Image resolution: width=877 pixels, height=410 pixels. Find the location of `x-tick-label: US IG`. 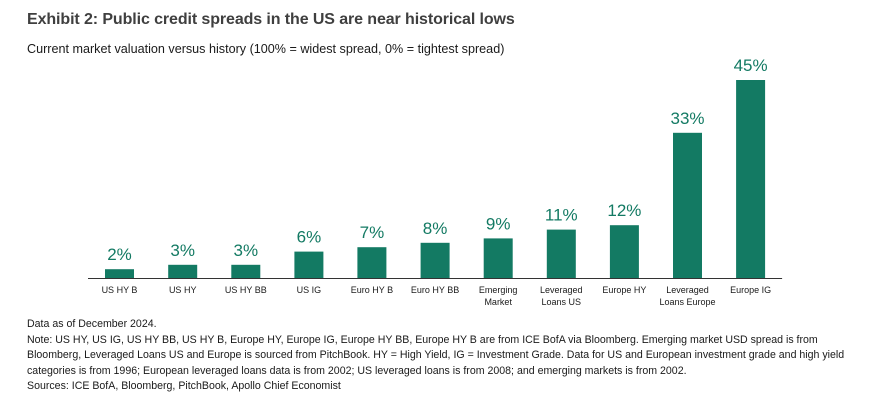

x-tick-label: US IG is located at coordinates (309, 290).